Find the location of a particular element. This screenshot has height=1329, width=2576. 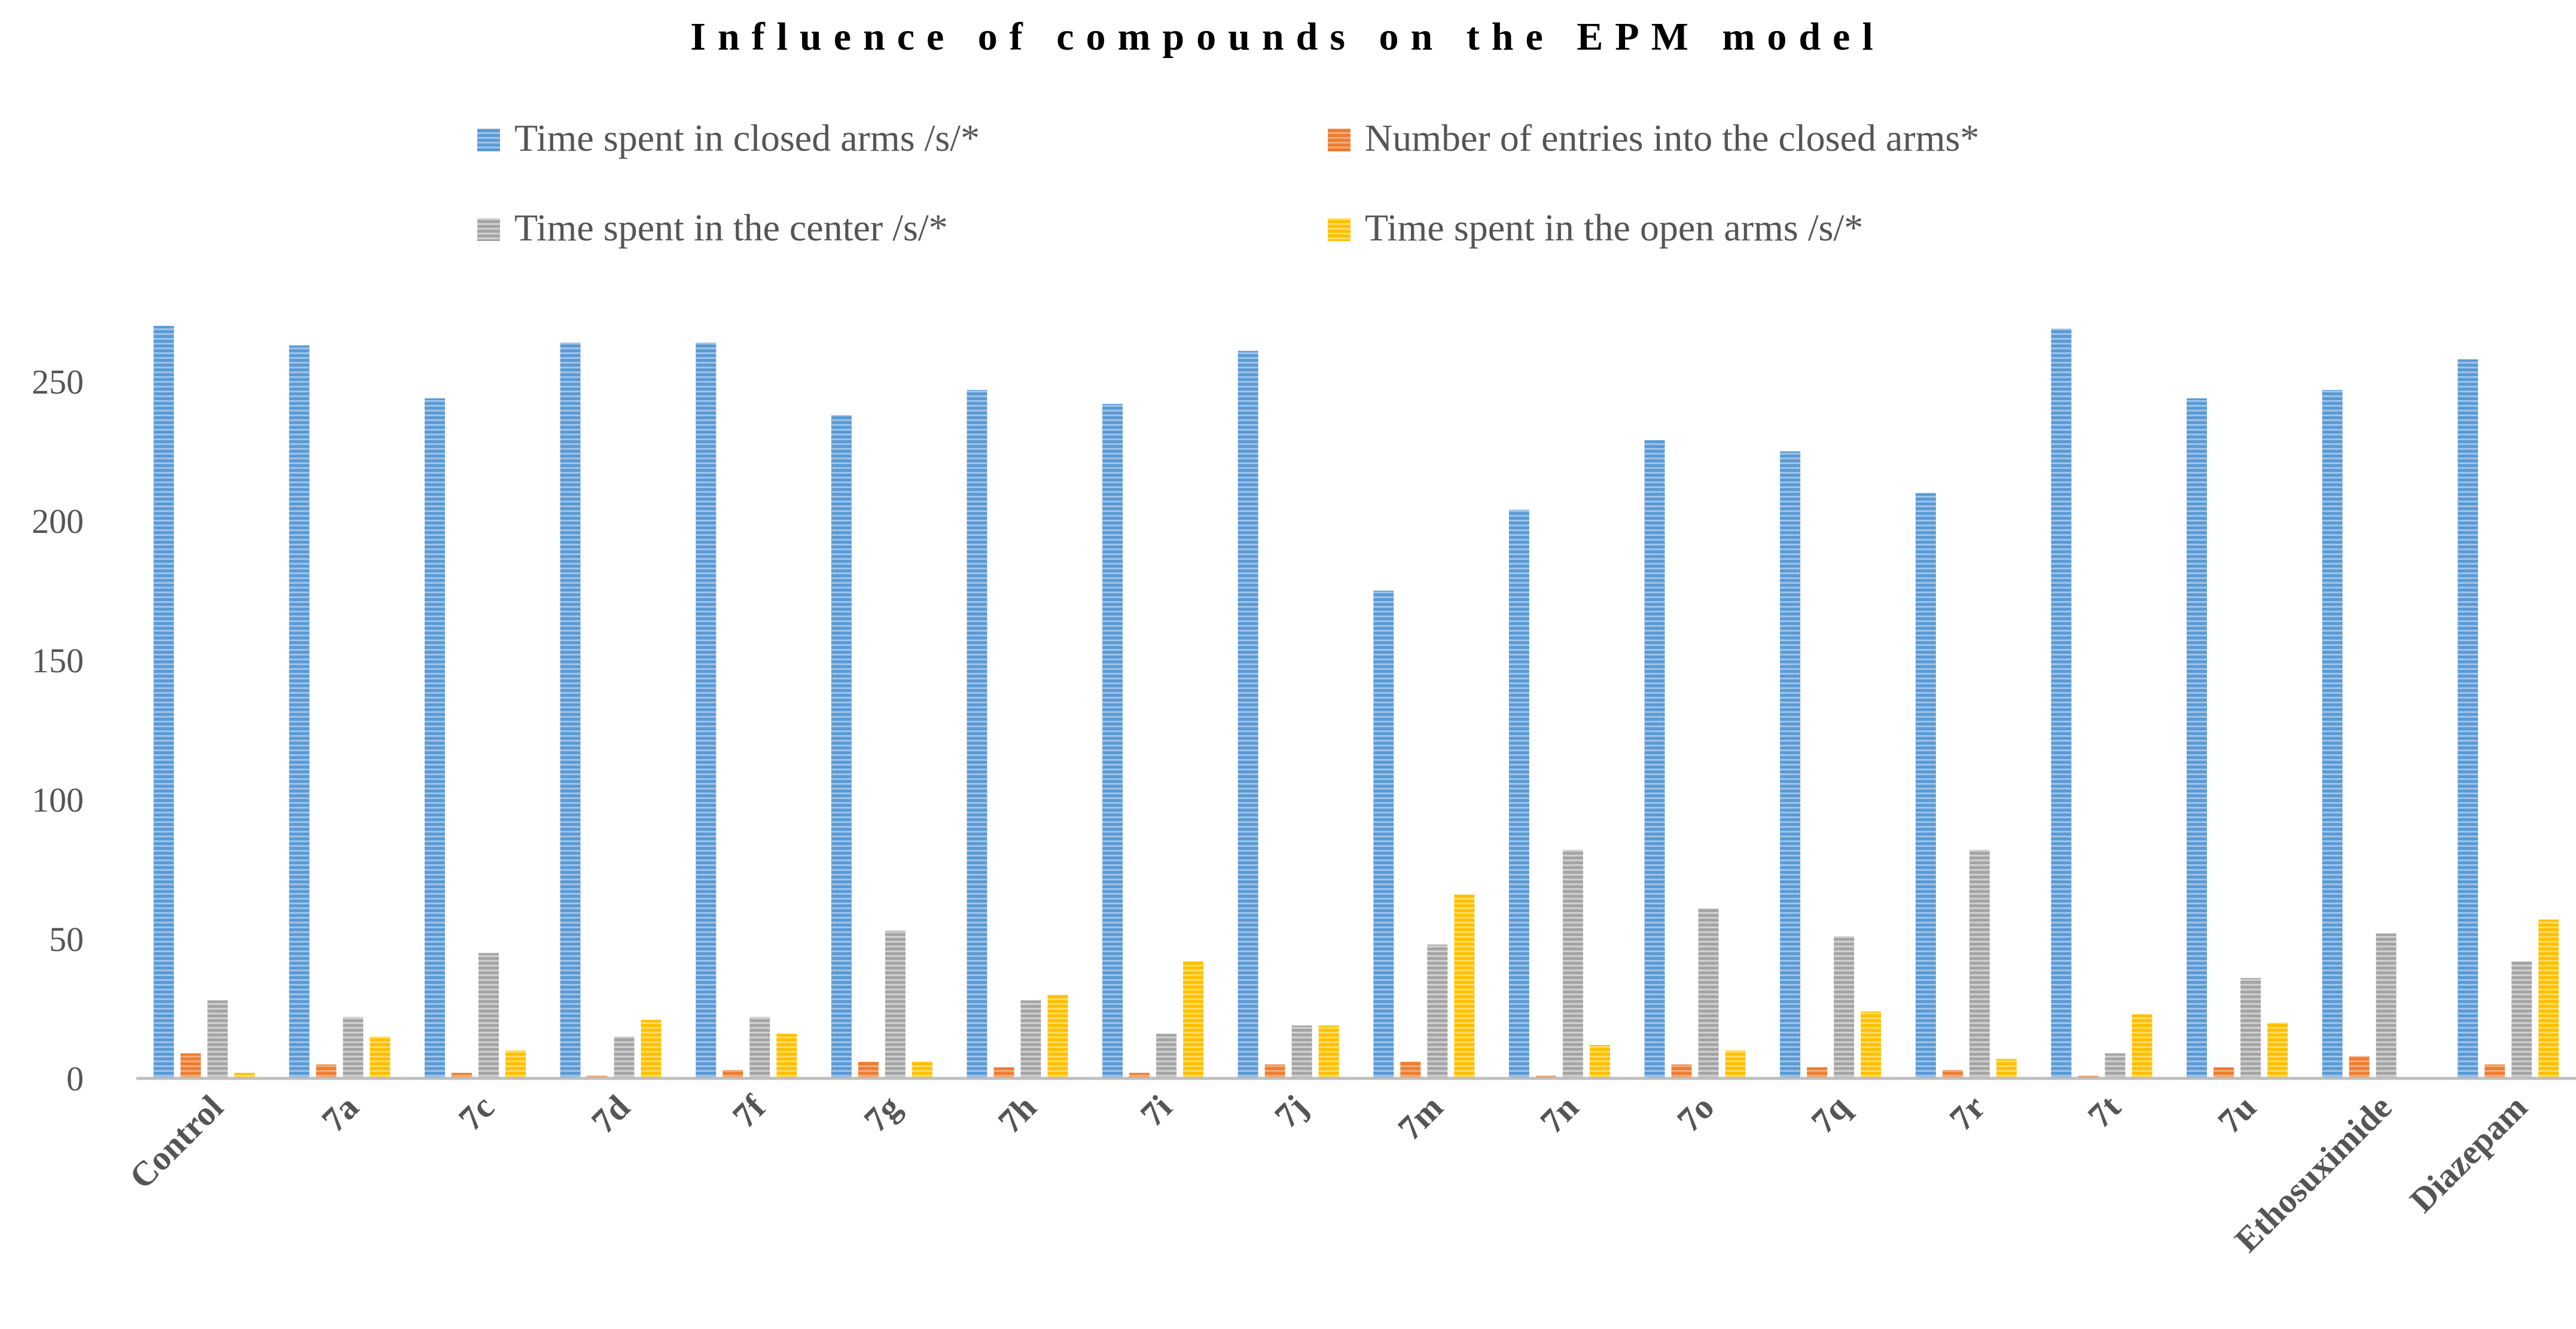

x-tick-label-7c: 7c is located at coordinates (476, 1112).